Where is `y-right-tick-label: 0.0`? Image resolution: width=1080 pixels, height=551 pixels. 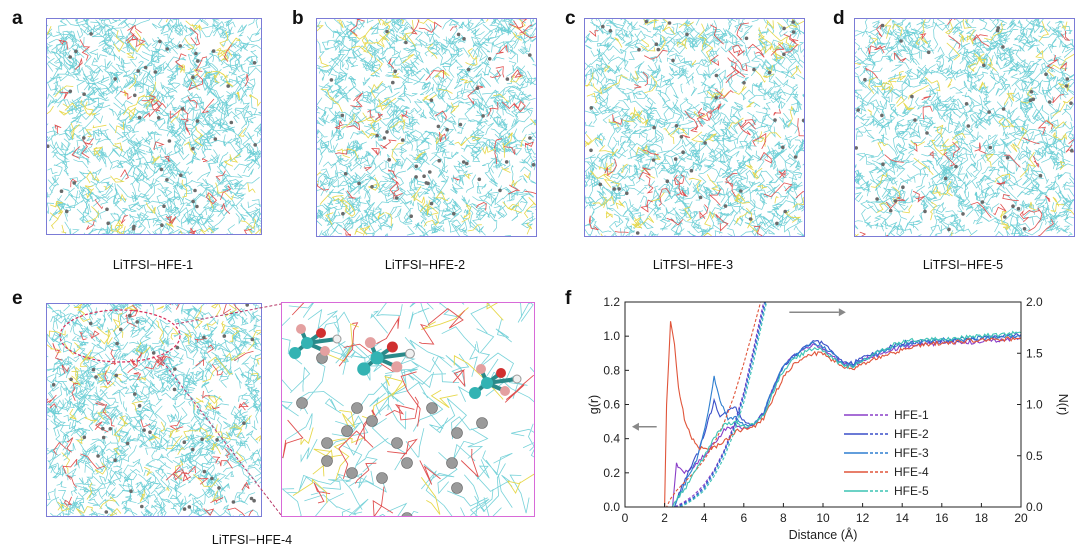 y-right-tick-label: 0.0 is located at coordinates (1034, 507).